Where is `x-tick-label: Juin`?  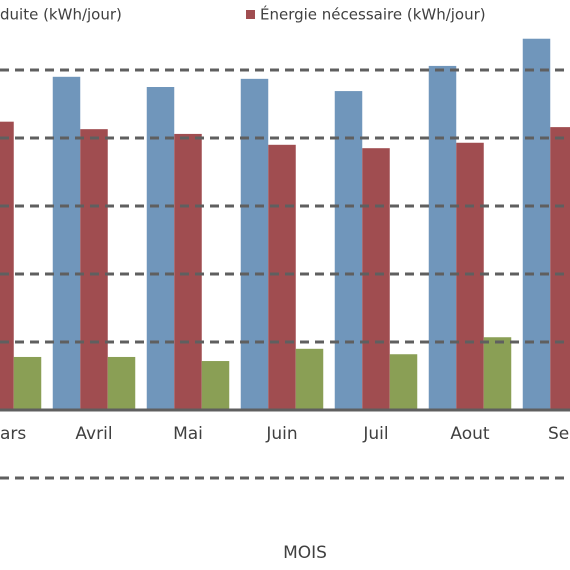 x-tick-label: Juin is located at coordinates (281, 434).